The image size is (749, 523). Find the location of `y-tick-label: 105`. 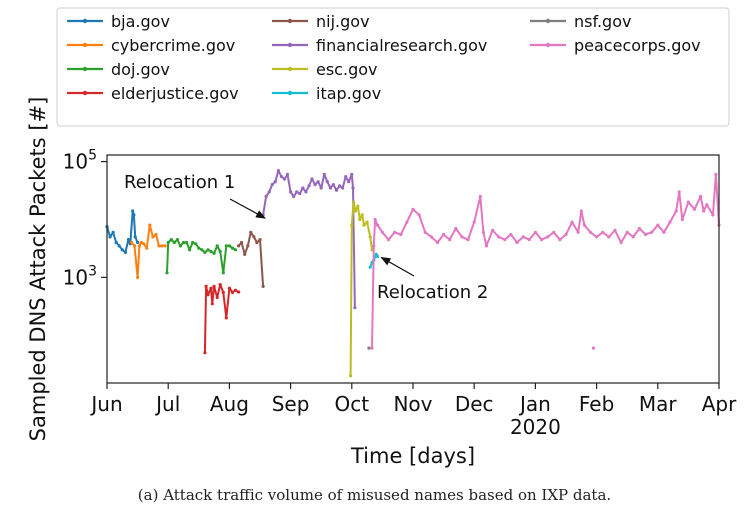

y-tick-label: 105 is located at coordinates (80, 161).